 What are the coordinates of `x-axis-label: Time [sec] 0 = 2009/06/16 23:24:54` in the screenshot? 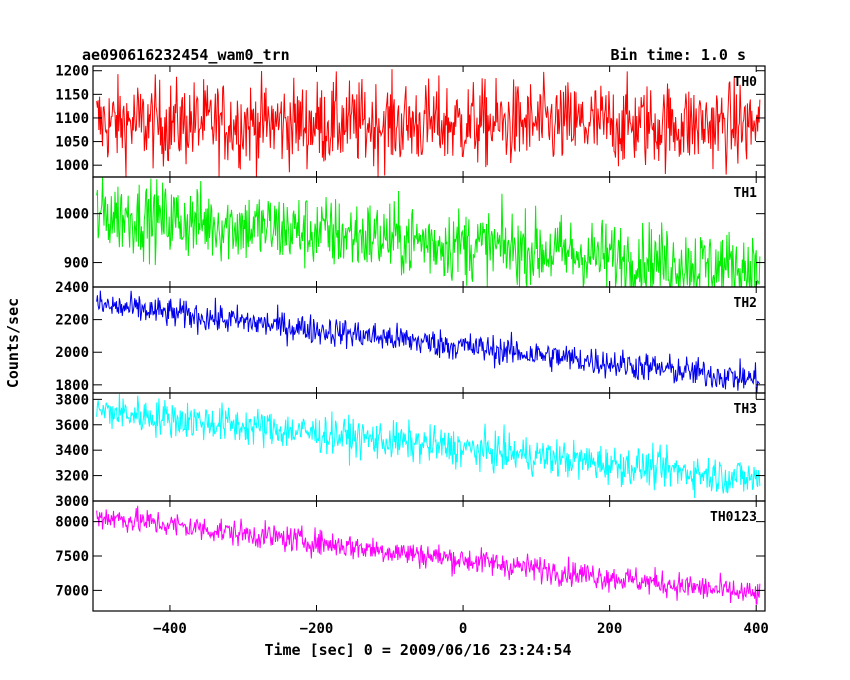 It's located at (417, 650).